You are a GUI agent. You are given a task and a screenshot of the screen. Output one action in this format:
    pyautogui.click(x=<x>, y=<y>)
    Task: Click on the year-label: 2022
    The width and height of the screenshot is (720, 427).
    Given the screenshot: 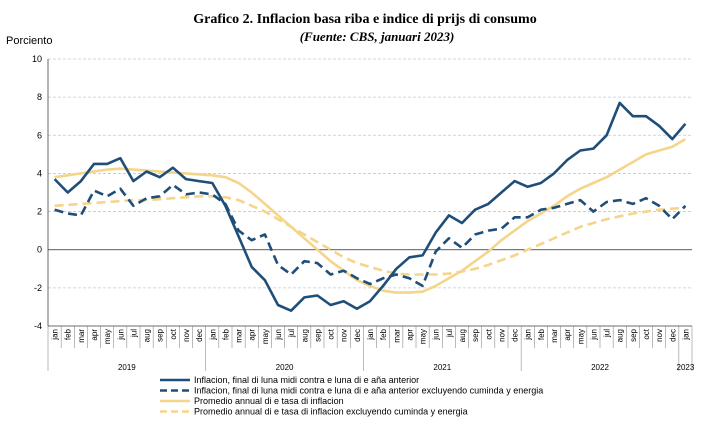 What is the action you would take?
    pyautogui.click(x=600, y=367)
    